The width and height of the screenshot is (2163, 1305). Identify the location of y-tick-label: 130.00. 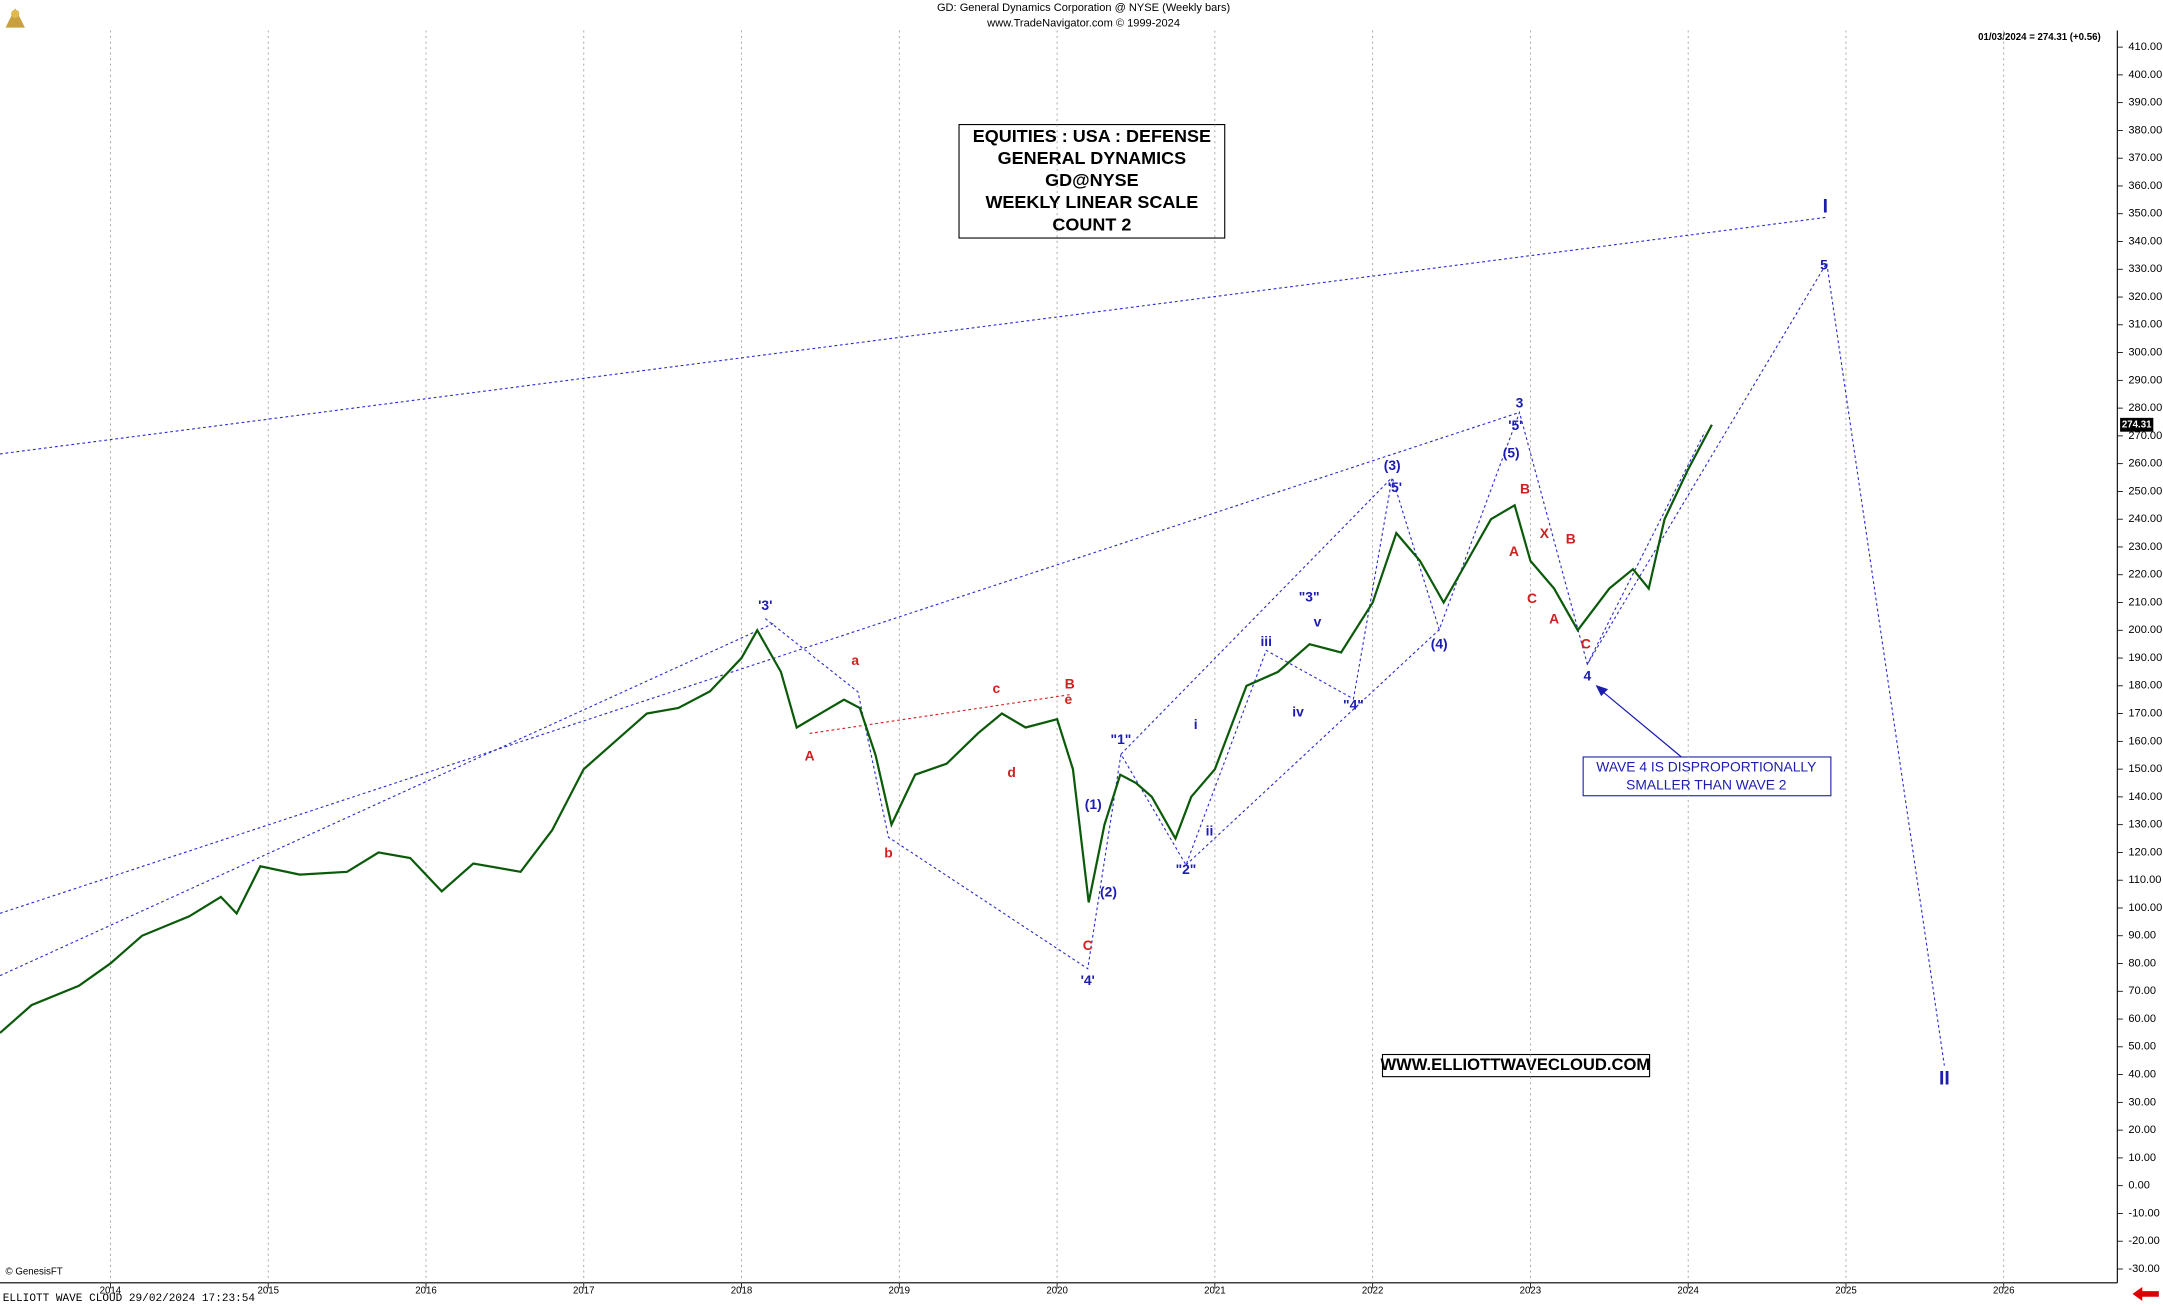
(2145, 825).